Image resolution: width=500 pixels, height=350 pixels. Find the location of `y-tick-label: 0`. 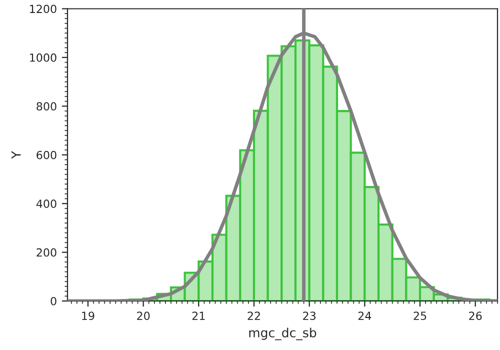

y-tick-label: 0 is located at coordinates (53, 301).